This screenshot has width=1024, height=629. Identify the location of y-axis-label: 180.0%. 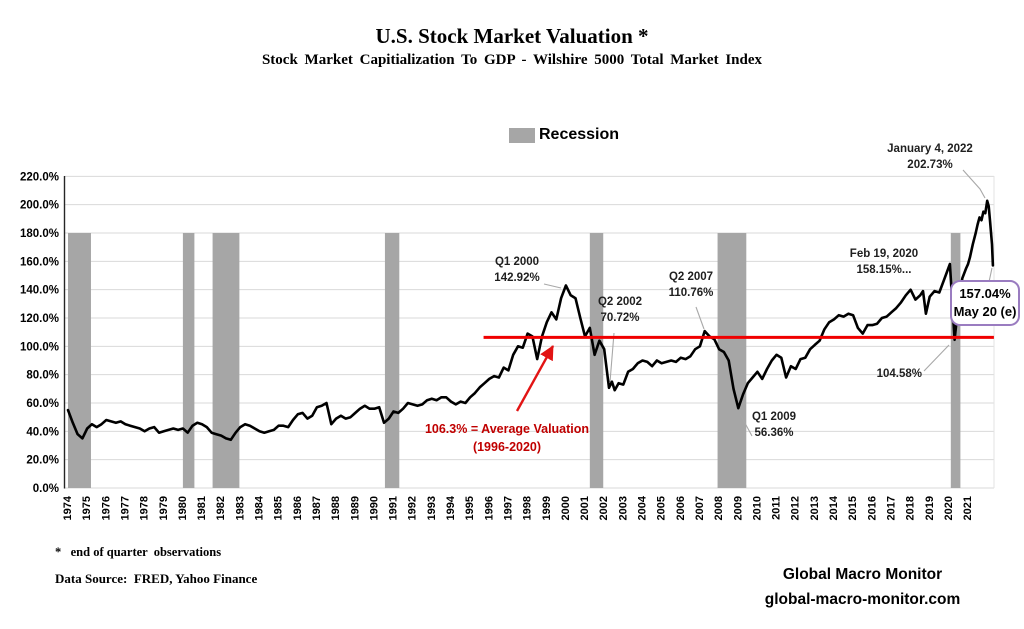
(39, 234).